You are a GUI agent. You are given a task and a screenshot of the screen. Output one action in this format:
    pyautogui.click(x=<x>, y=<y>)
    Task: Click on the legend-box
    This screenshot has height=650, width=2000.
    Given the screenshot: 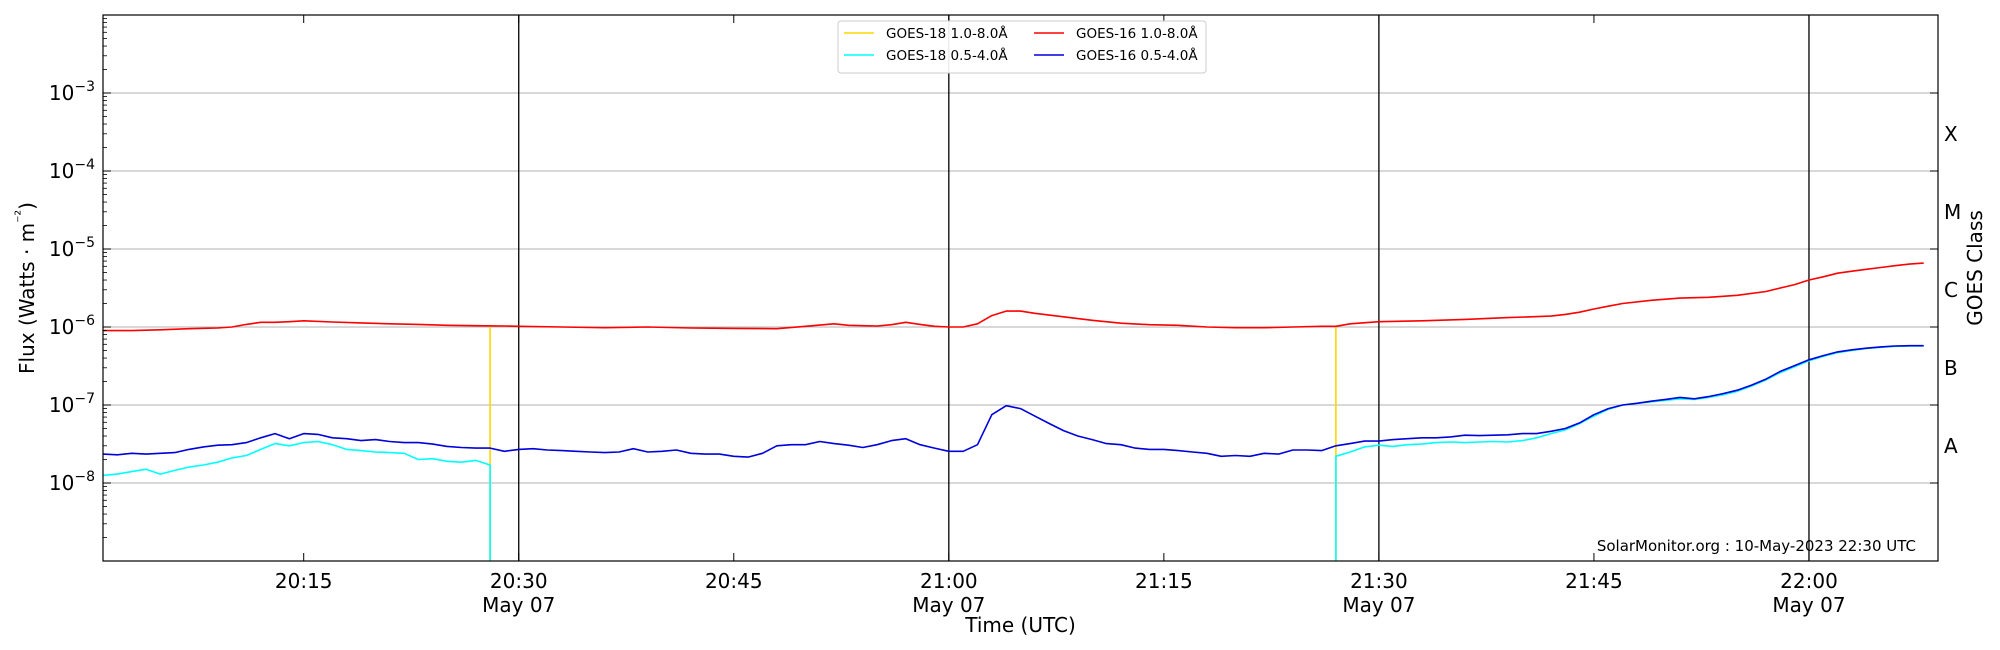 What is the action you would take?
    pyautogui.click(x=1022, y=47)
    